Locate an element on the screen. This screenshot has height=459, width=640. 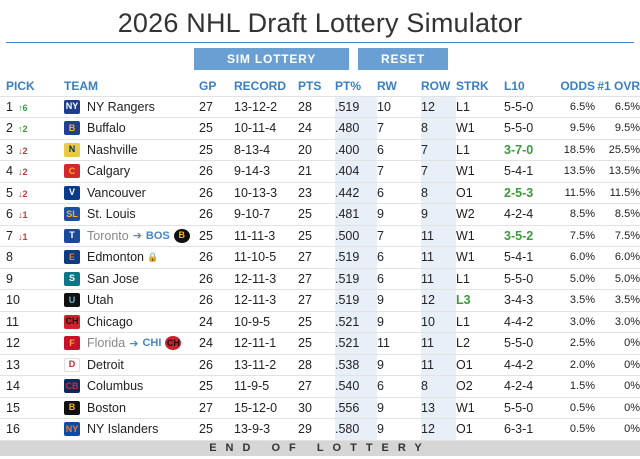
col-record: RECORD is located at coordinates (260, 85).